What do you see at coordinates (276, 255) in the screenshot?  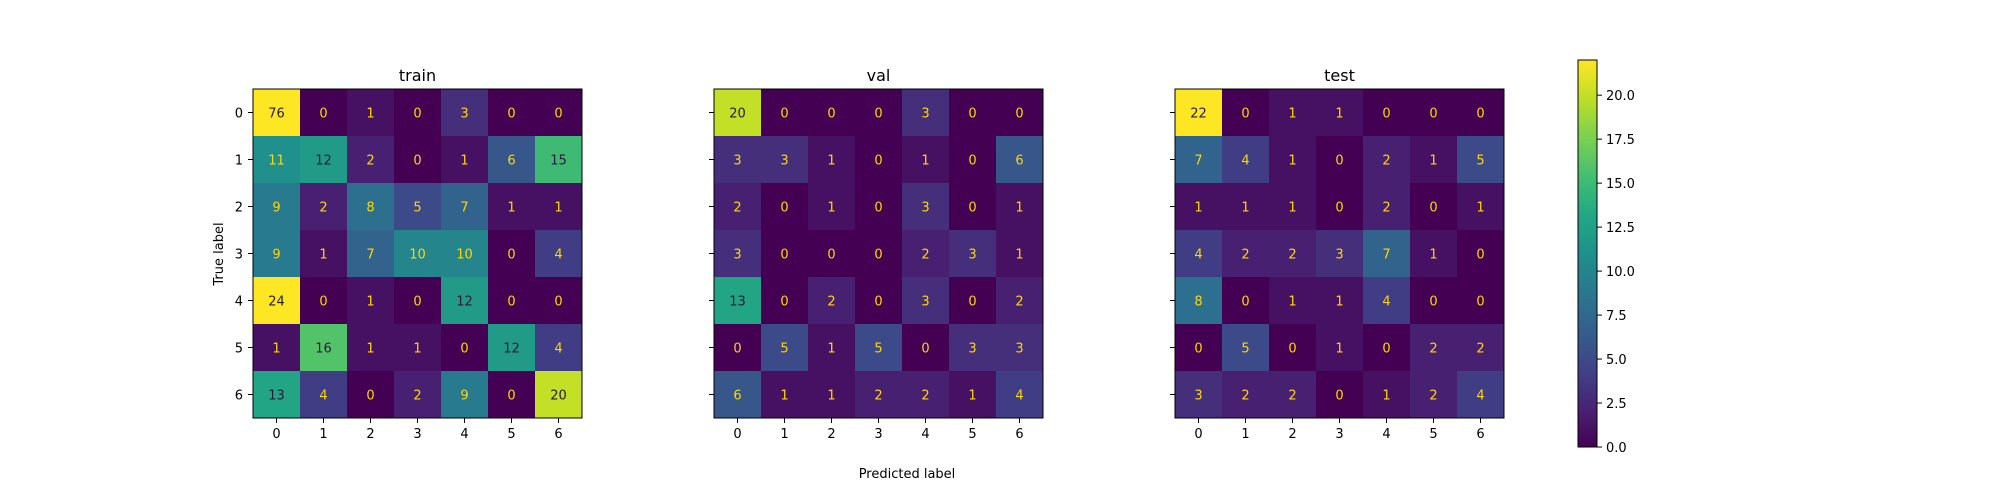 I see `cell-value-label: 9` at bounding box center [276, 255].